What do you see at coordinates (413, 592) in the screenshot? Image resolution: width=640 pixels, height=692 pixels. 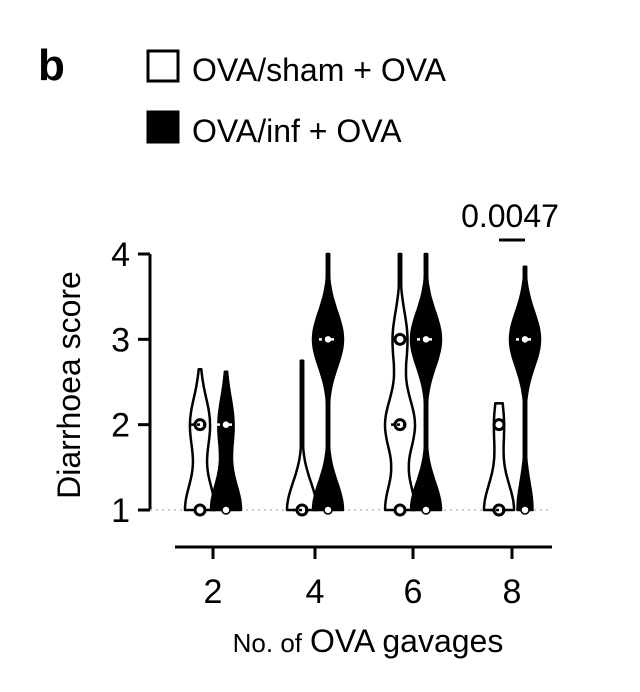 I see `x-tick-label: 6` at bounding box center [413, 592].